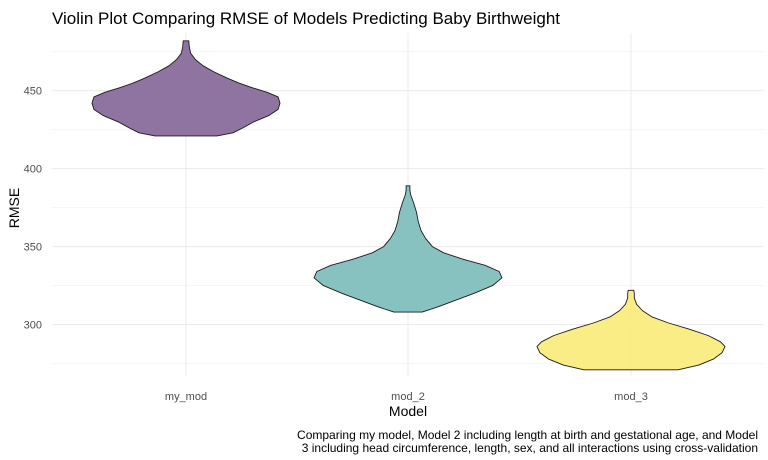 The image size is (768, 460). I want to click on violin-my-mod, so click(186, 88).